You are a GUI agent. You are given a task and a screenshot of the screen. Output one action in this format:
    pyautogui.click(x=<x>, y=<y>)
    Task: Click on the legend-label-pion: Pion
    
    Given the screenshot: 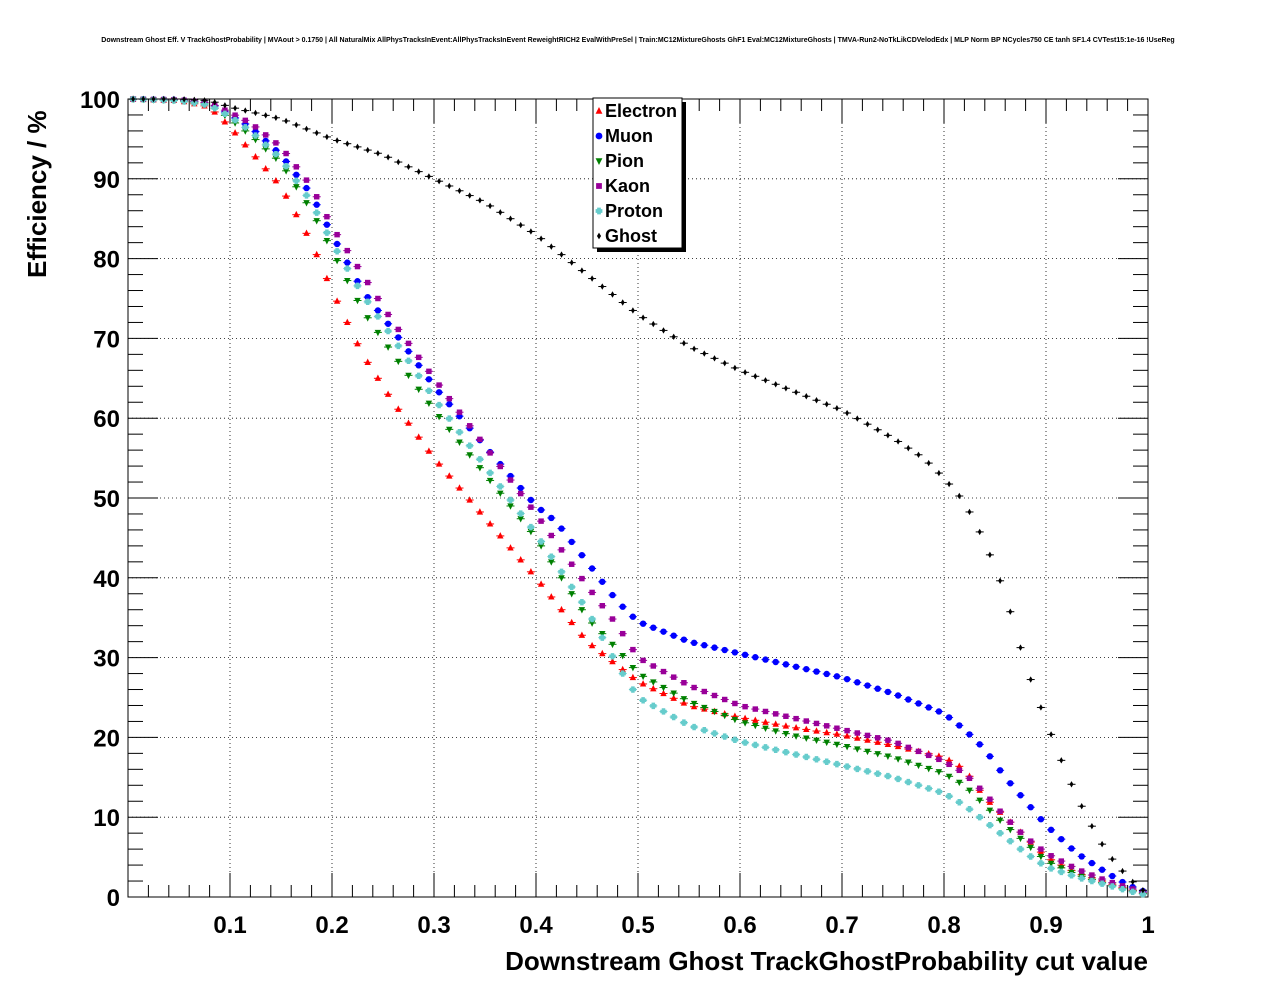 What is the action you would take?
    pyautogui.click(x=624, y=161)
    